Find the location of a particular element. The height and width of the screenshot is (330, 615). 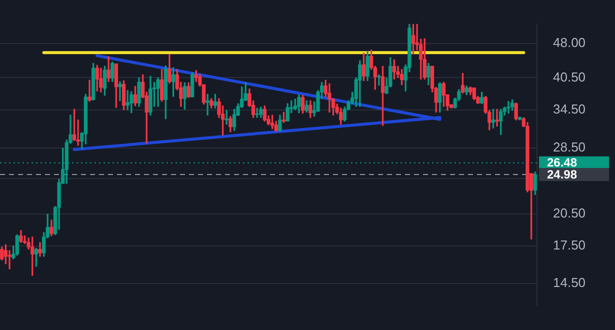

y-tick-label: 40.50 is located at coordinates (569, 76).